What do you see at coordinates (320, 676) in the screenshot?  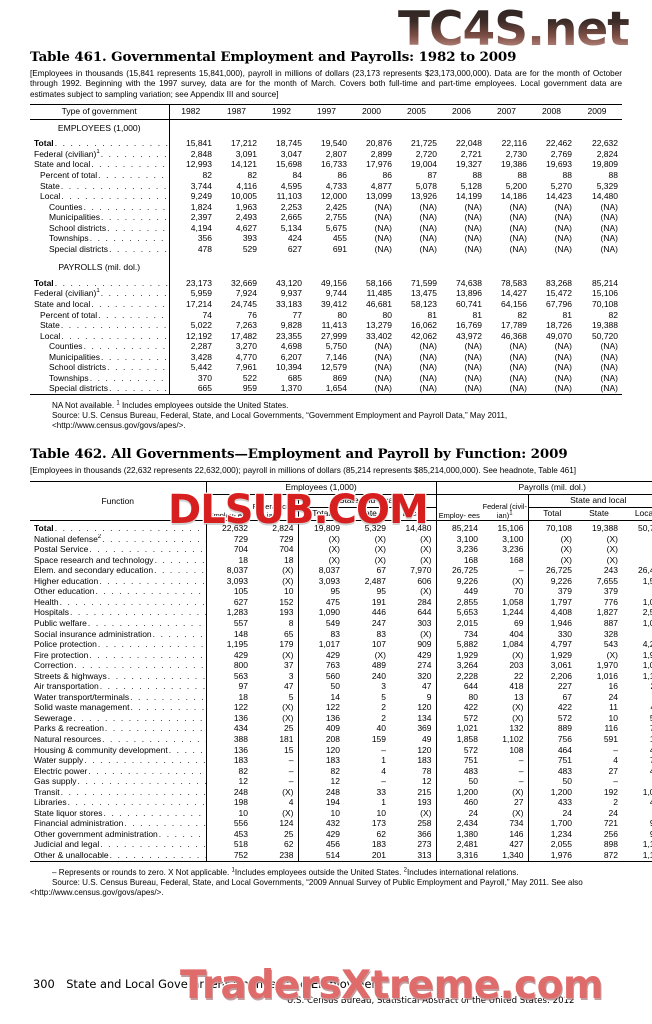 I see `table-cell: 560` at bounding box center [320, 676].